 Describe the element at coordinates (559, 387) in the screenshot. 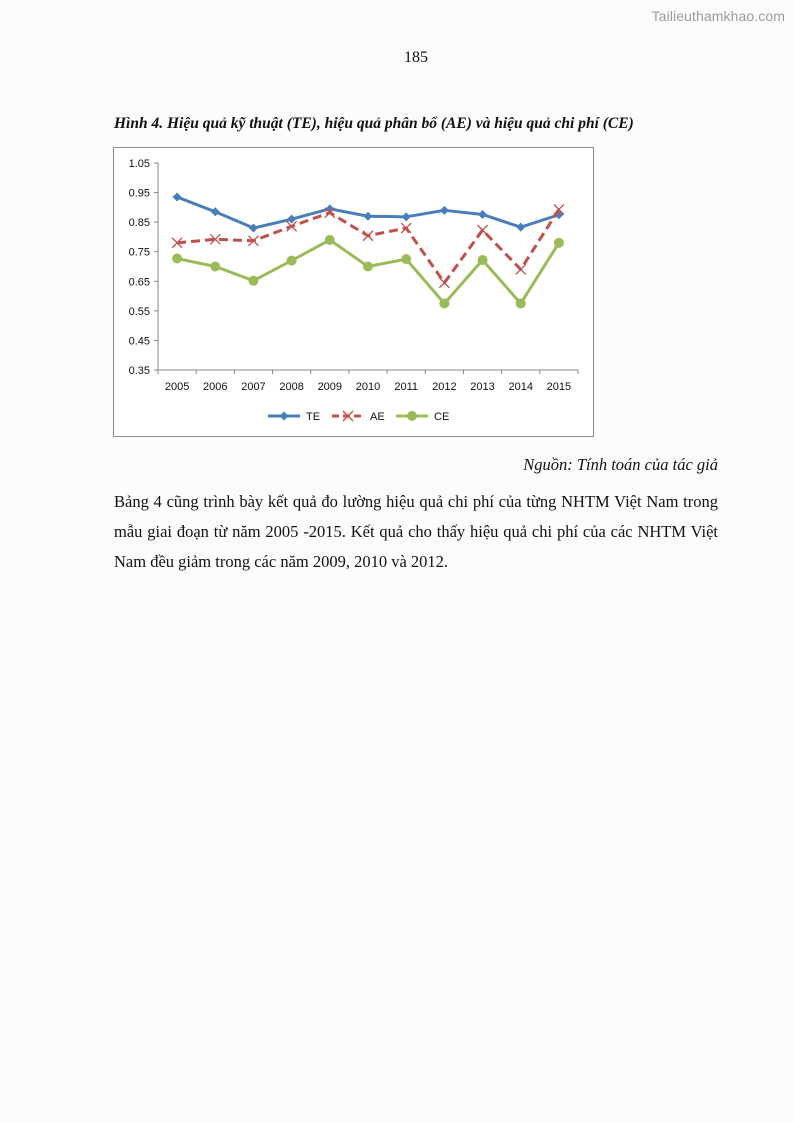

I see `x-tick-label: 2015` at that location.